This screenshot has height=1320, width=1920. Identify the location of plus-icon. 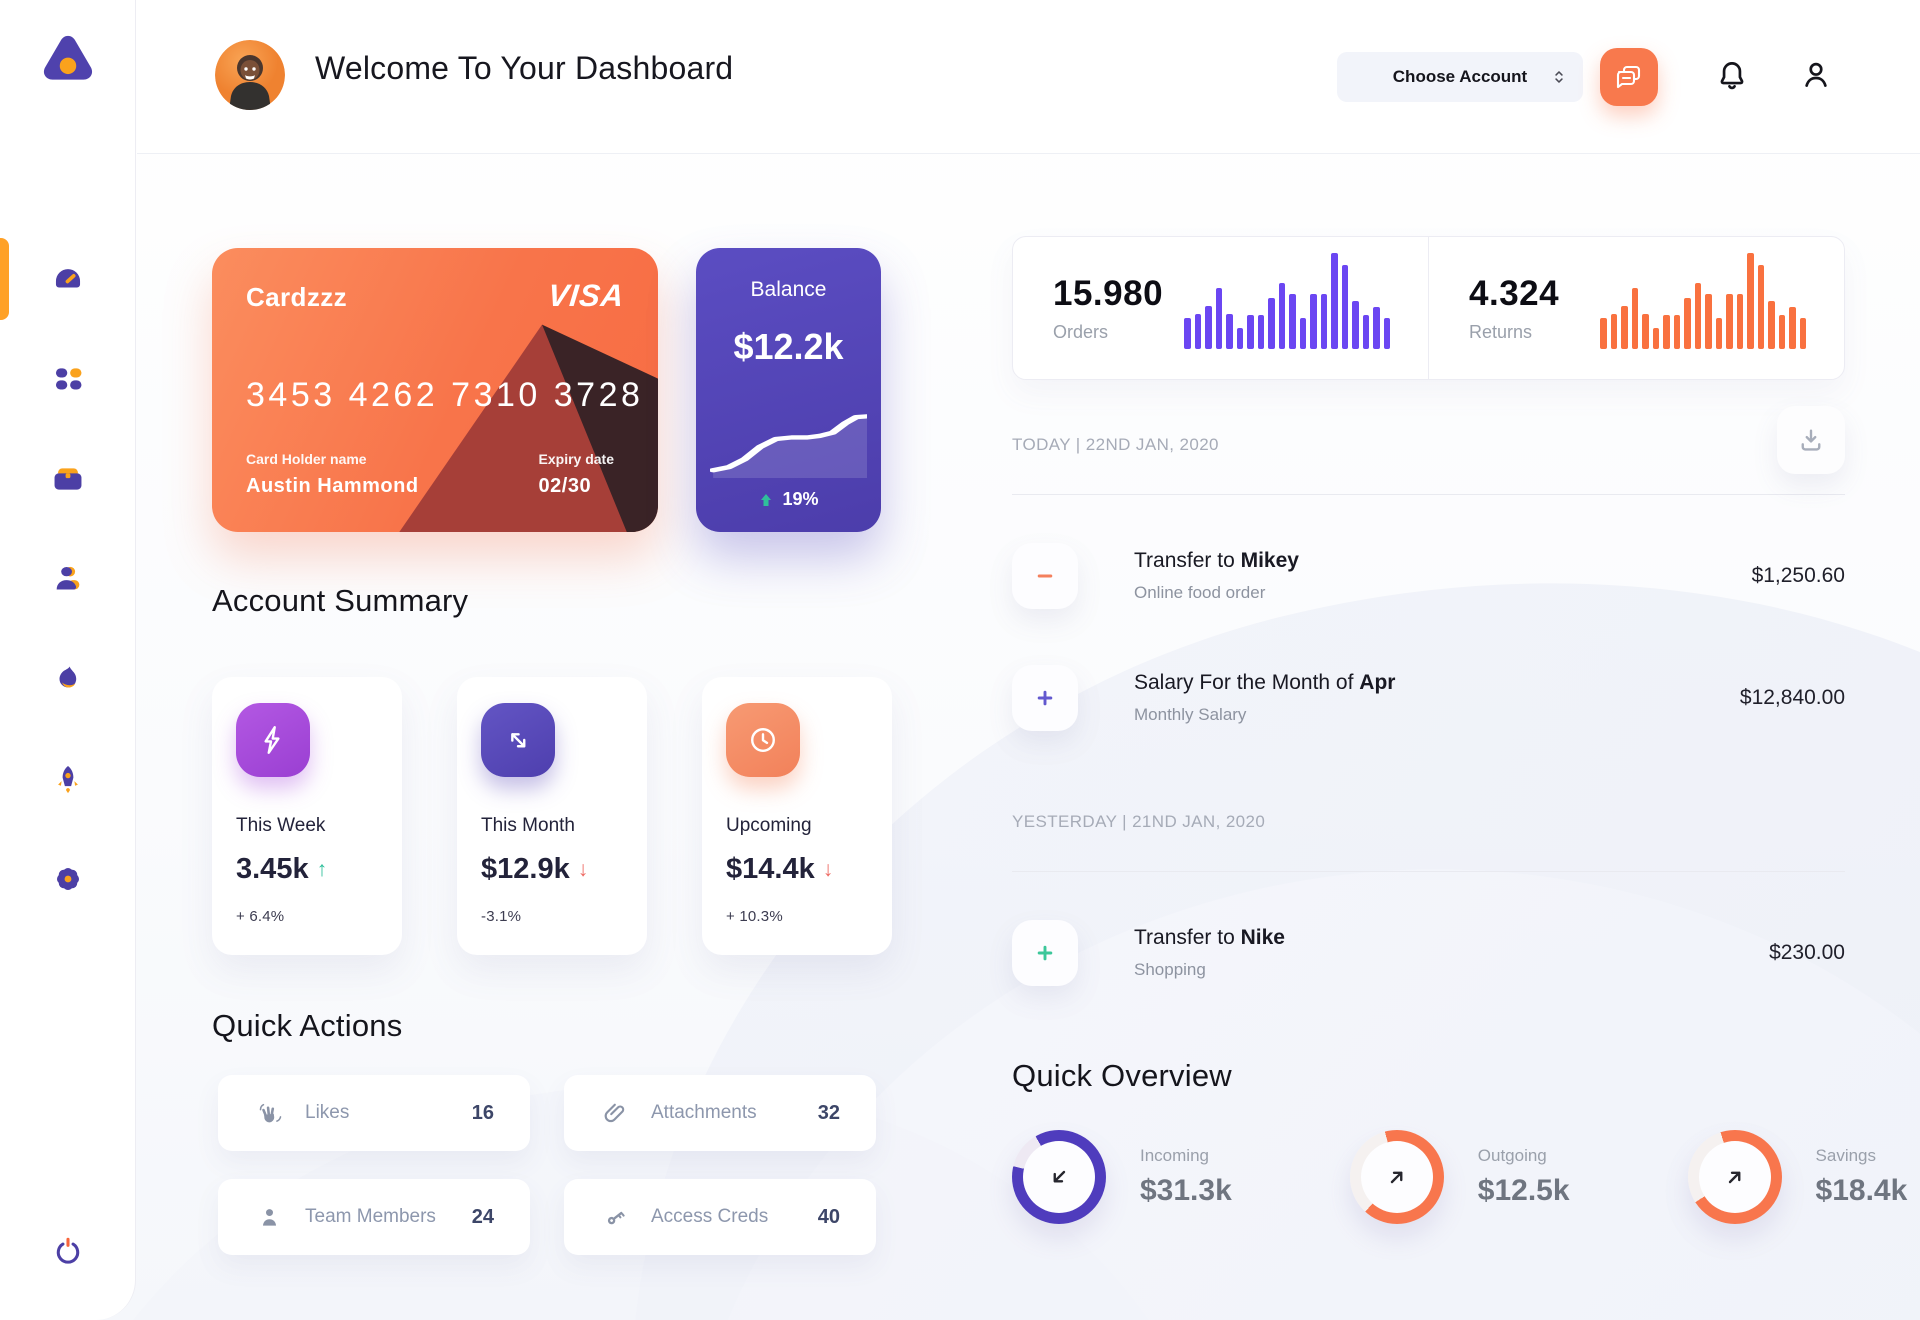
(1045, 698).